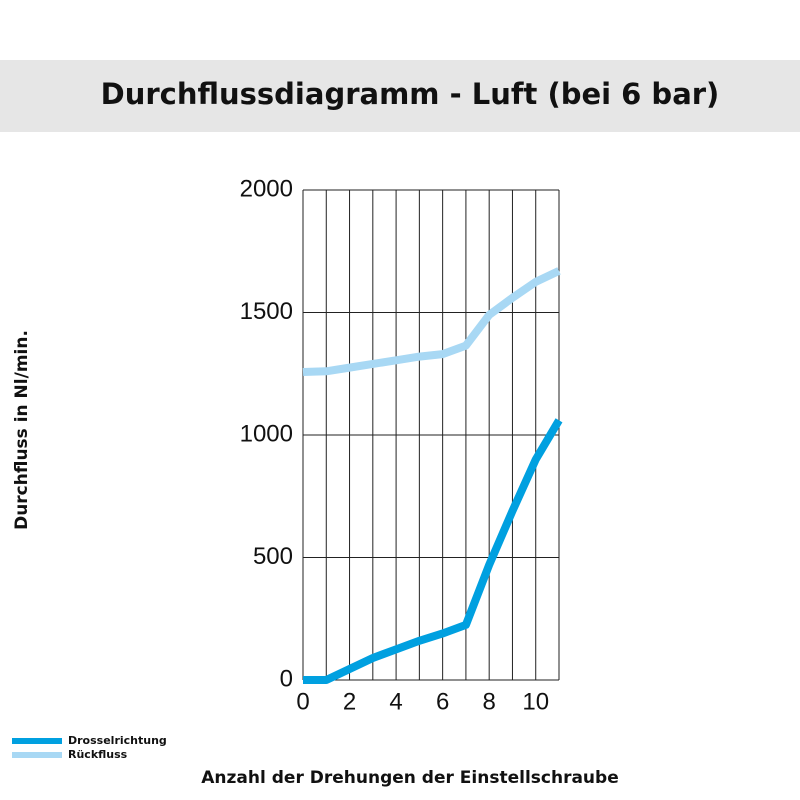  What do you see at coordinates (22, 430) in the screenshot?
I see `y-axis-label: Durchfluss in Nl/min.` at bounding box center [22, 430].